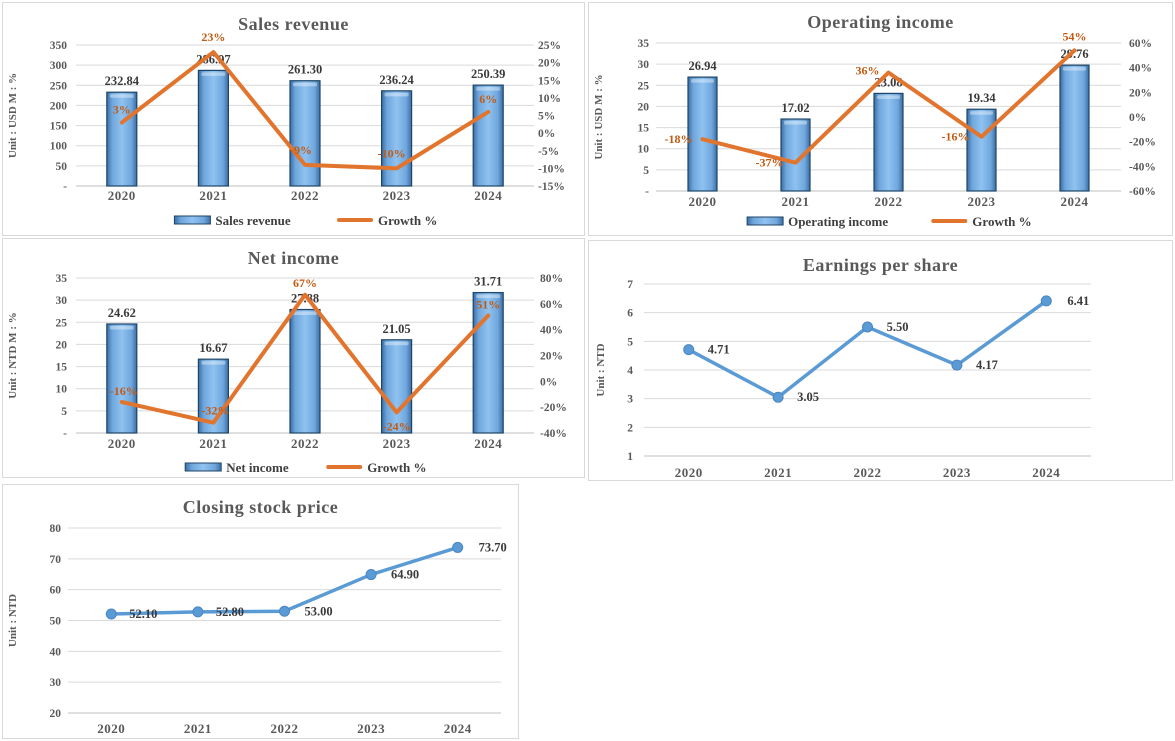 The width and height of the screenshot is (1175, 741). What do you see at coordinates (488, 304) in the screenshot?
I see `svg-text: 51%` at bounding box center [488, 304].